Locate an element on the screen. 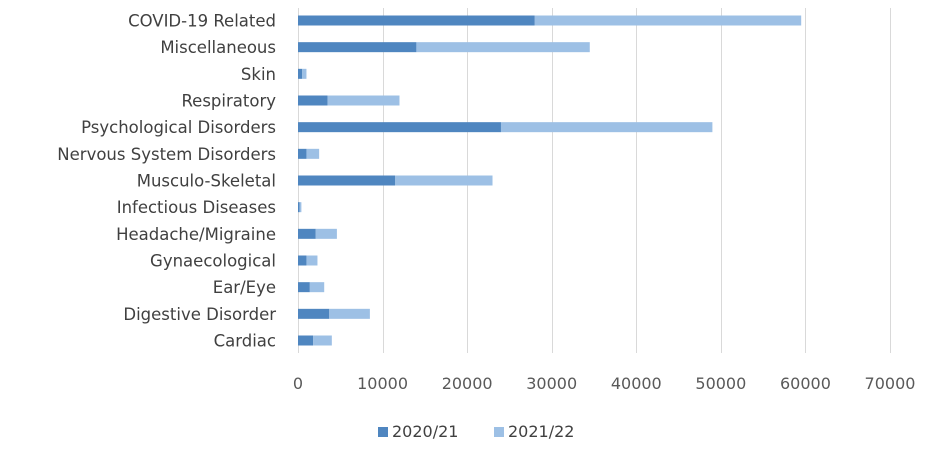  category-label: Skin is located at coordinates (258, 74).